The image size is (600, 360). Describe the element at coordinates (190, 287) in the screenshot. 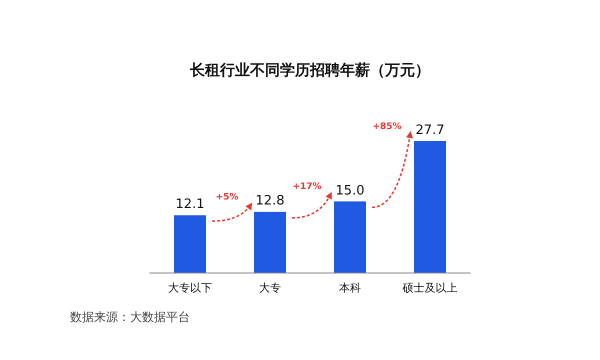

I see `x-tick-label: 大专以下` at that location.